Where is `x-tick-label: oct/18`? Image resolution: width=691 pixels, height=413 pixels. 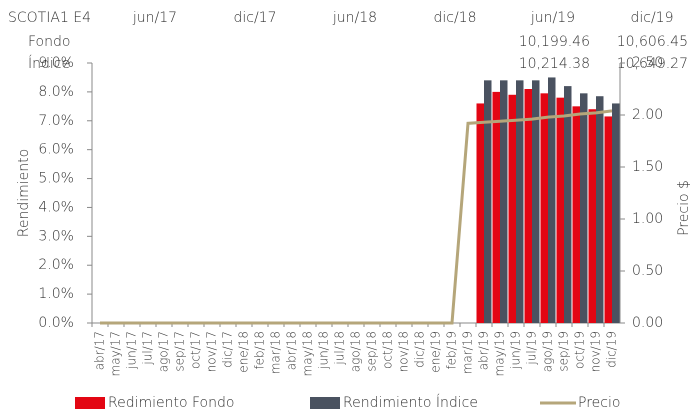 x-tick-label: oct/18 is located at coordinates (388, 350).